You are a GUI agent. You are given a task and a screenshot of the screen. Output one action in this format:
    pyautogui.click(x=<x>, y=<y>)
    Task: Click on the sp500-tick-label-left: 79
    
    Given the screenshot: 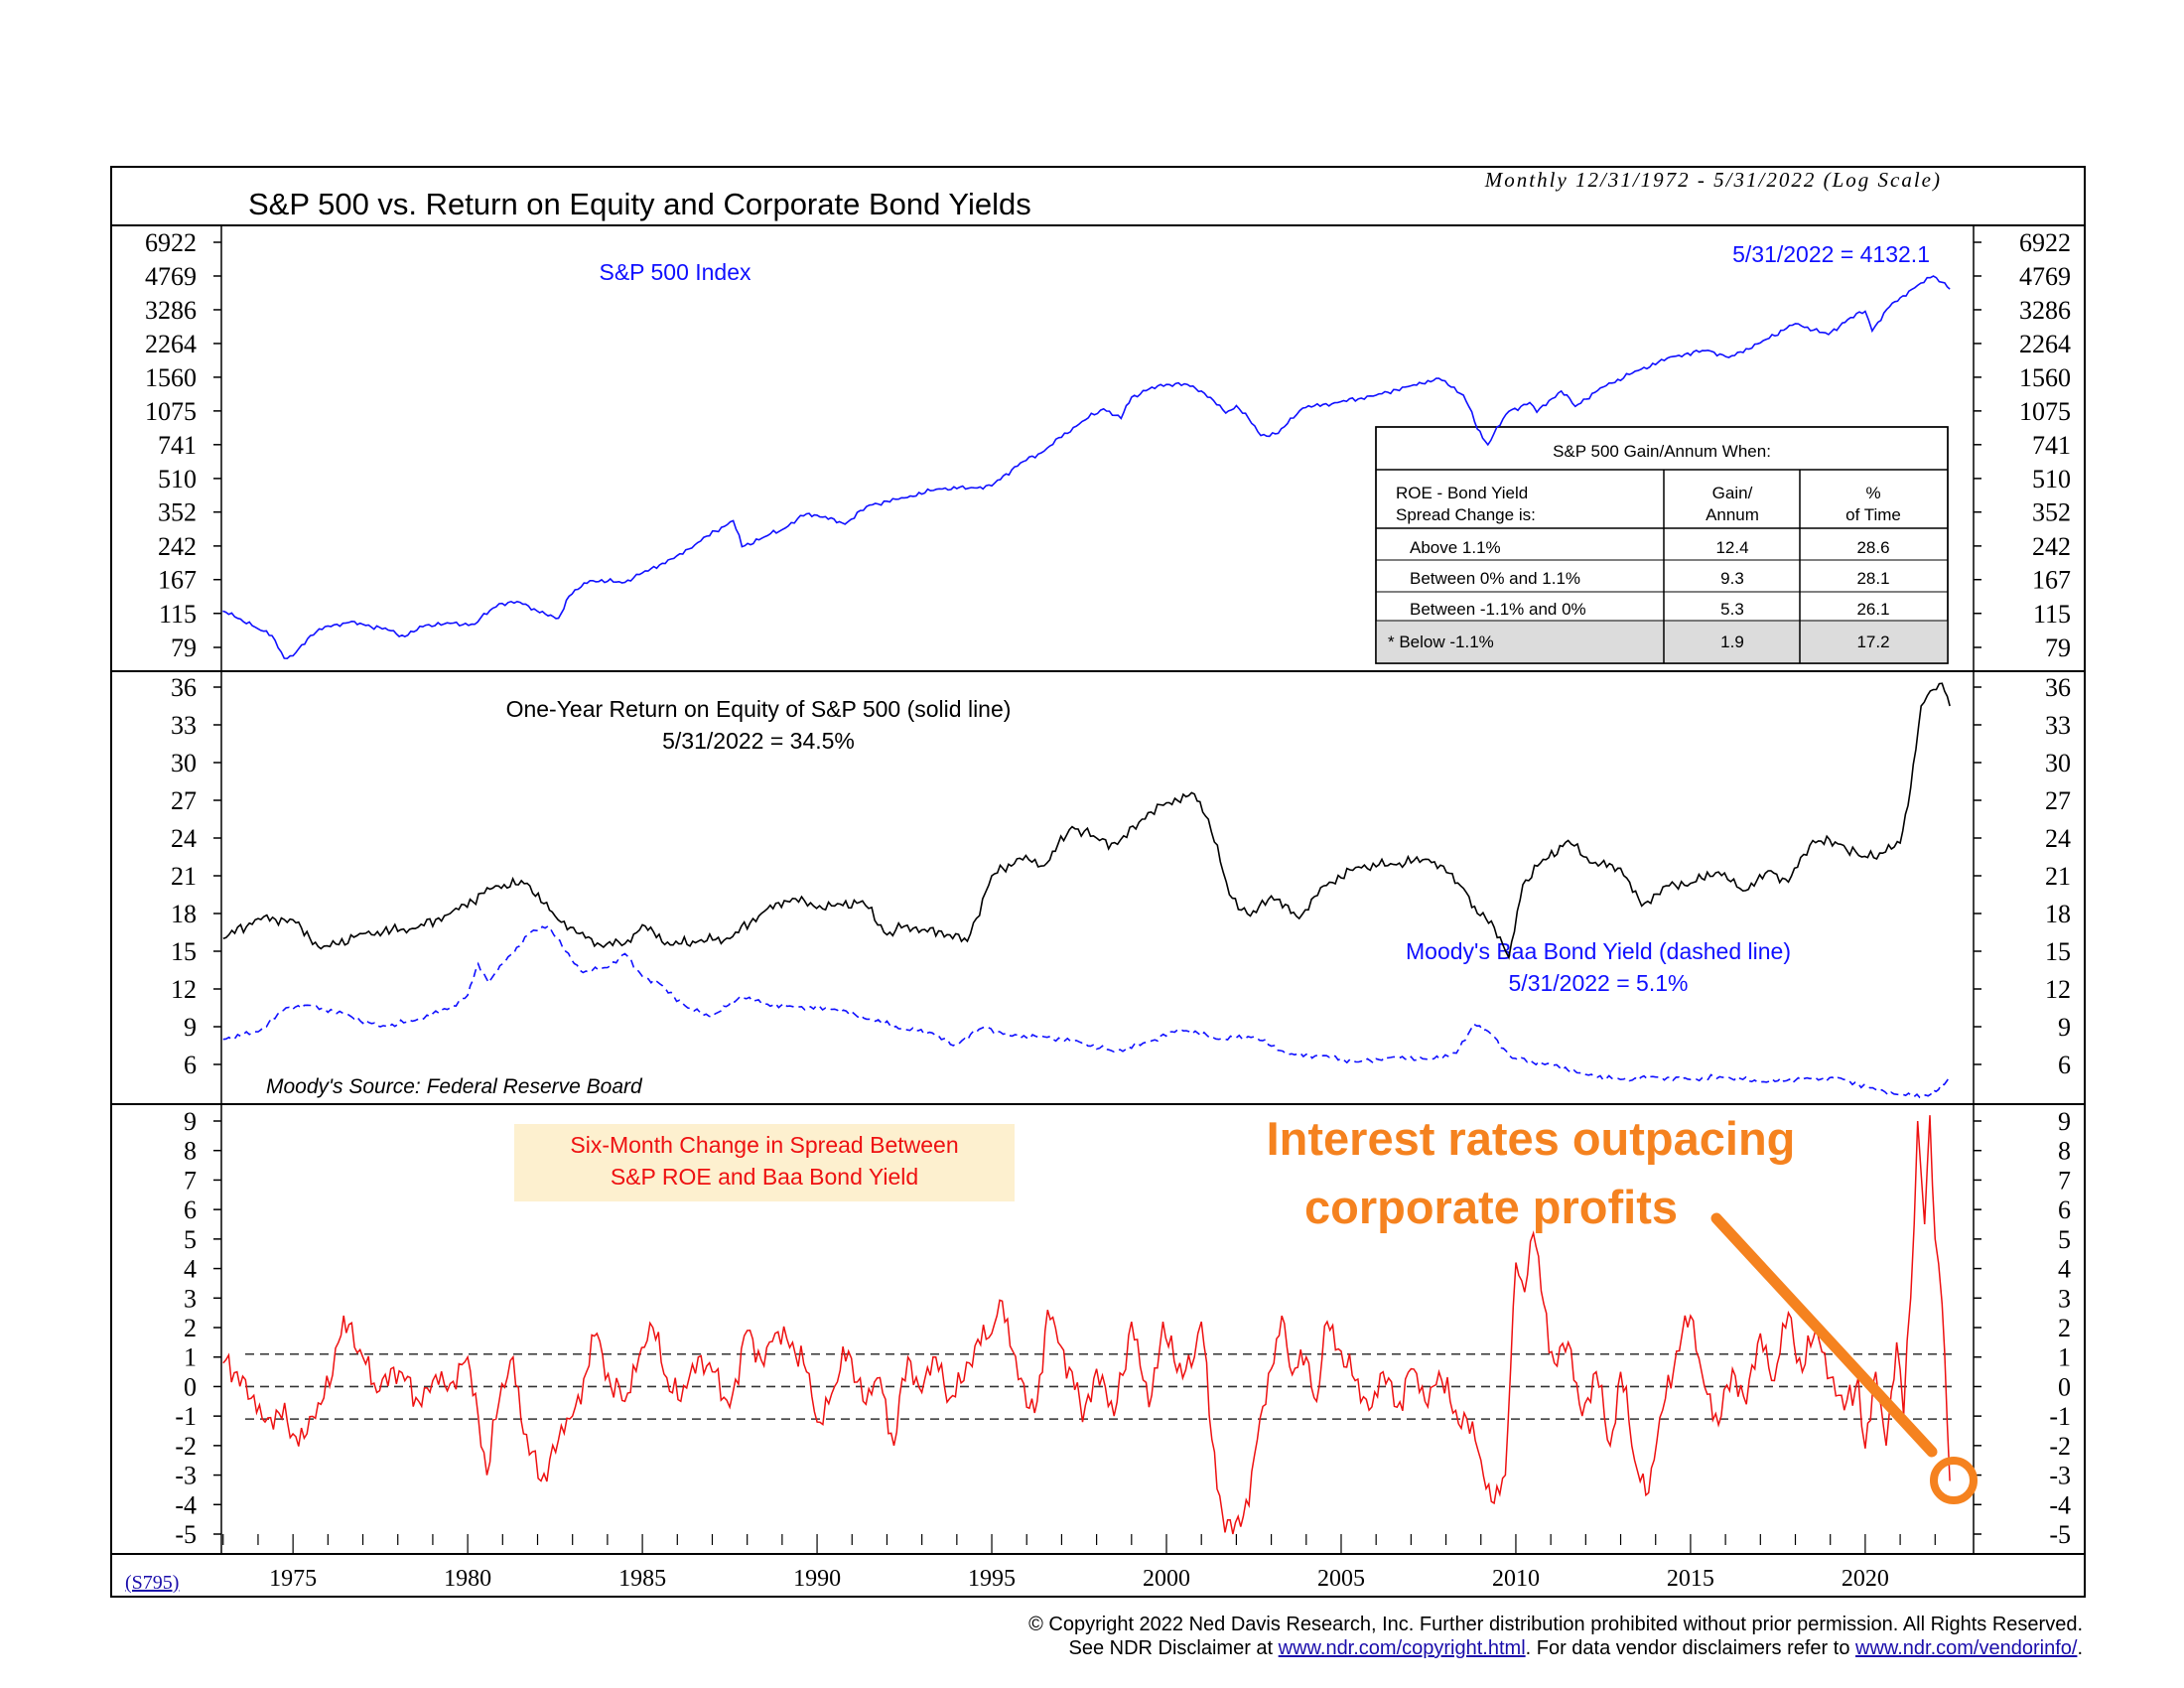 What is the action you would take?
    pyautogui.click(x=184, y=647)
    